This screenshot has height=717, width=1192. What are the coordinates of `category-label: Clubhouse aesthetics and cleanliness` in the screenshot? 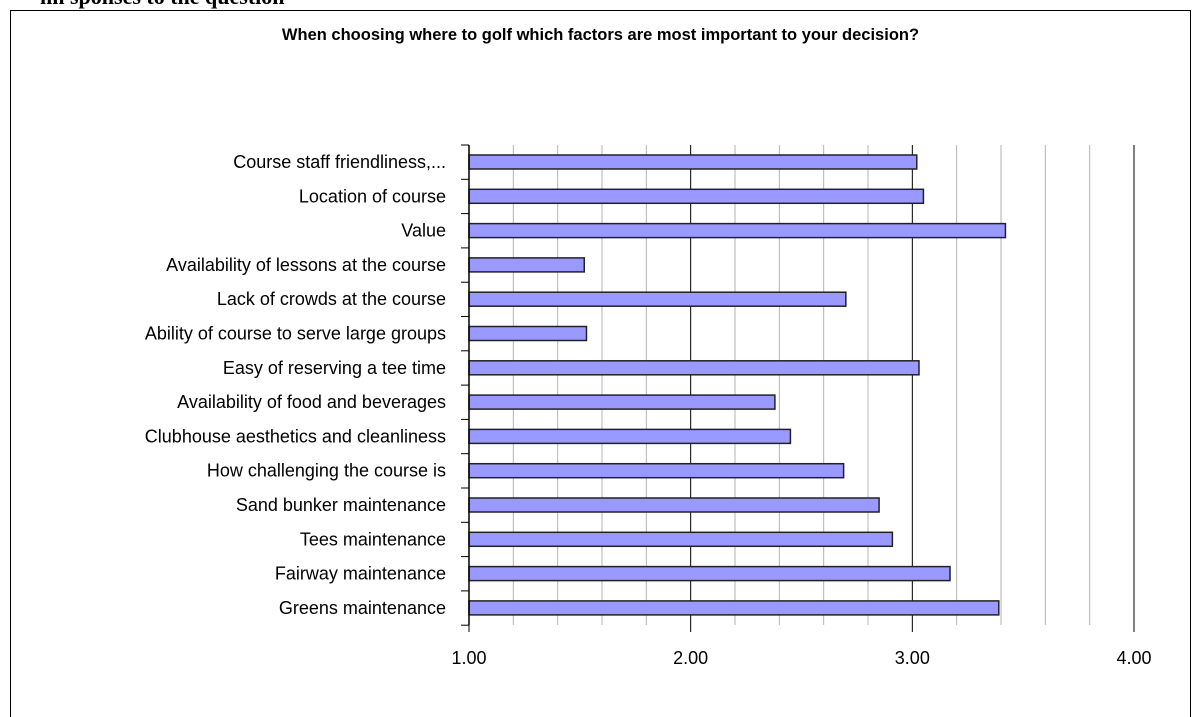 It's located at (295, 436).